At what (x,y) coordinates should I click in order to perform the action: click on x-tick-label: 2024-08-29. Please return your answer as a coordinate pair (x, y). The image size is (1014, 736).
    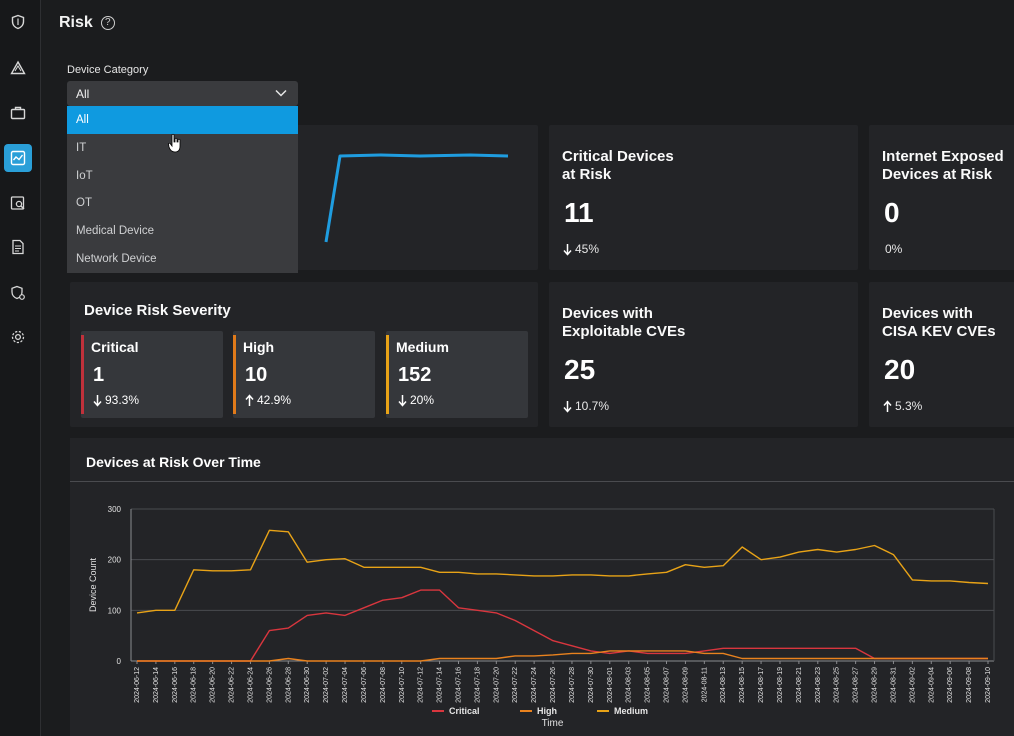
    Looking at the image, I should click on (875, 685).